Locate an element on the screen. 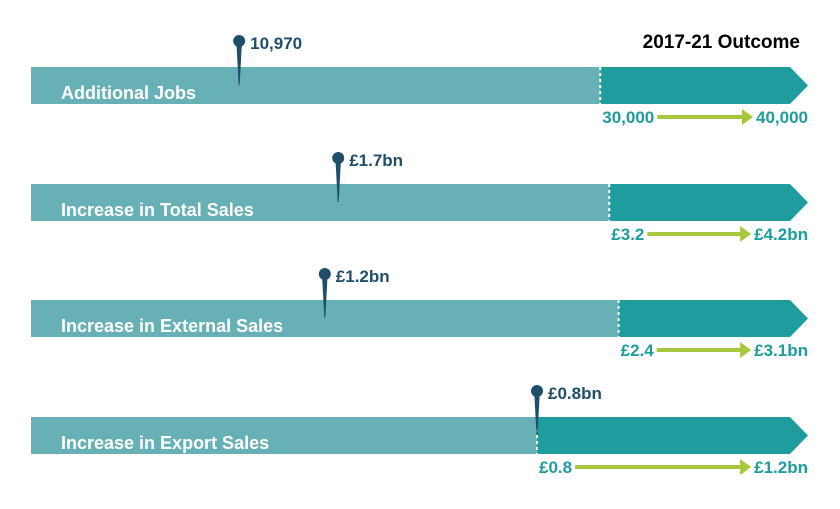  chart-title: 2017-21 Outcome is located at coordinates (721, 42).